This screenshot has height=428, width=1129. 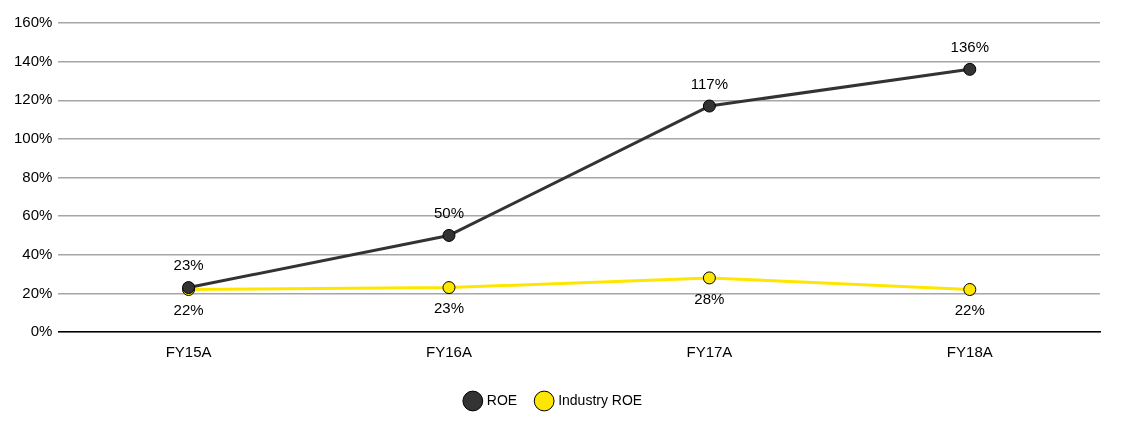 What do you see at coordinates (600, 399) in the screenshot?
I see `legend-label: Industry ROE` at bounding box center [600, 399].